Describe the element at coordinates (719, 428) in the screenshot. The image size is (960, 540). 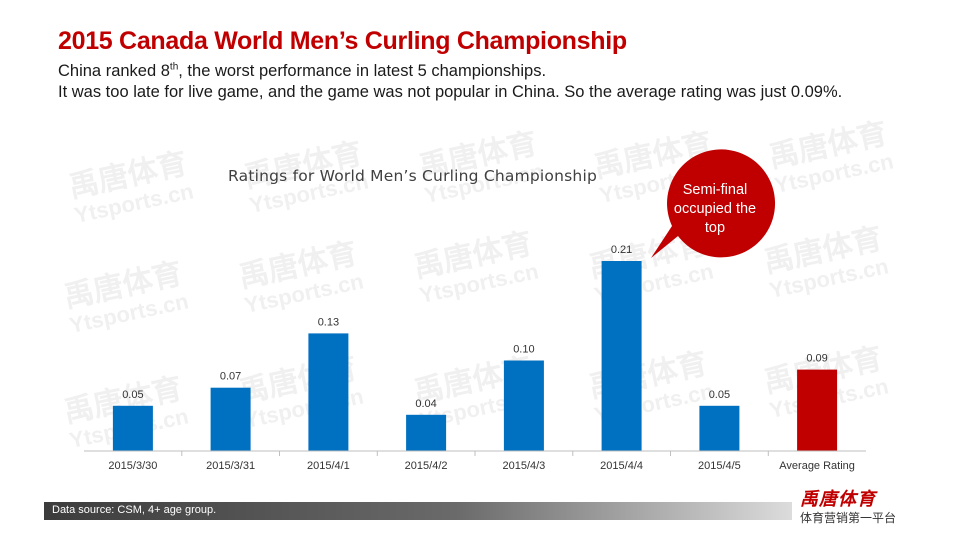
I see `bar-2015/4/5` at that location.